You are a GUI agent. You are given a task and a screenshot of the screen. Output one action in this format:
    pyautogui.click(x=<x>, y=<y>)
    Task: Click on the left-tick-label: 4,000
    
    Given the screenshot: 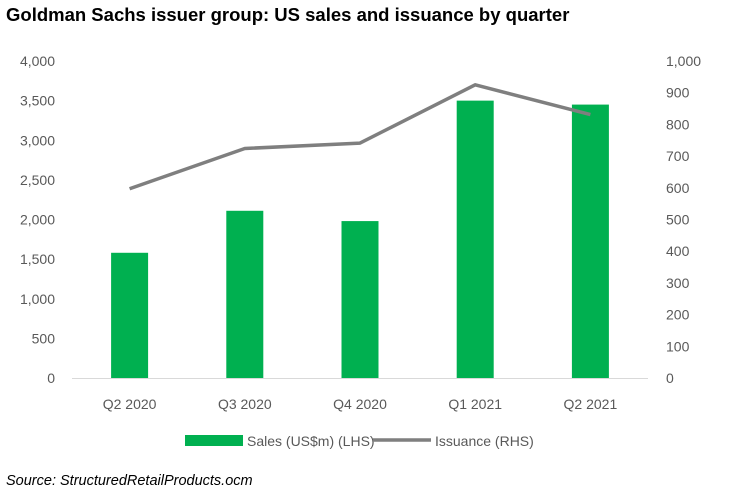 What is the action you would take?
    pyautogui.click(x=37, y=61)
    